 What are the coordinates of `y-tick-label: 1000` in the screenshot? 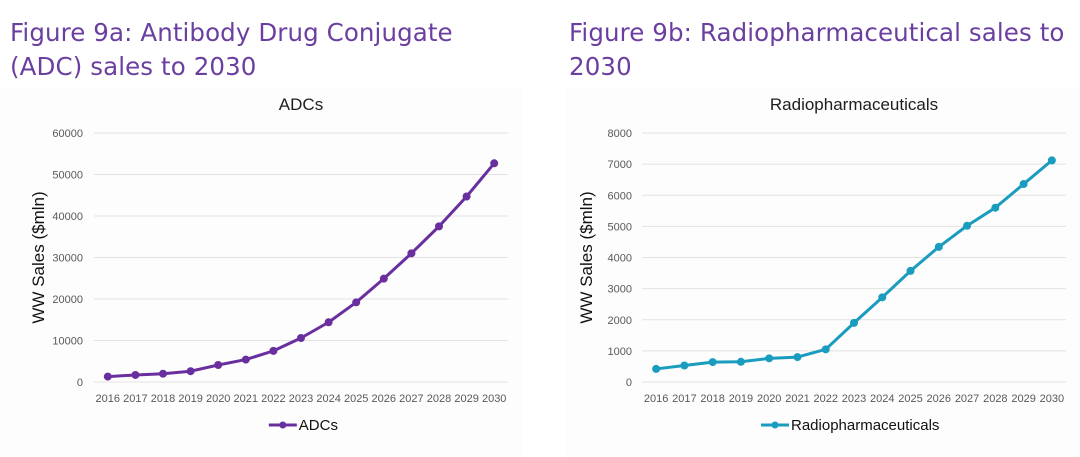 It's located at (620, 352).